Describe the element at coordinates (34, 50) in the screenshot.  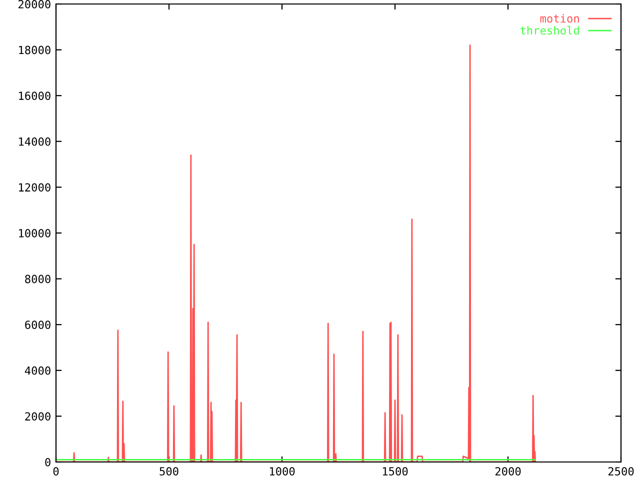
I see `y-tick-label: 18000` at that location.